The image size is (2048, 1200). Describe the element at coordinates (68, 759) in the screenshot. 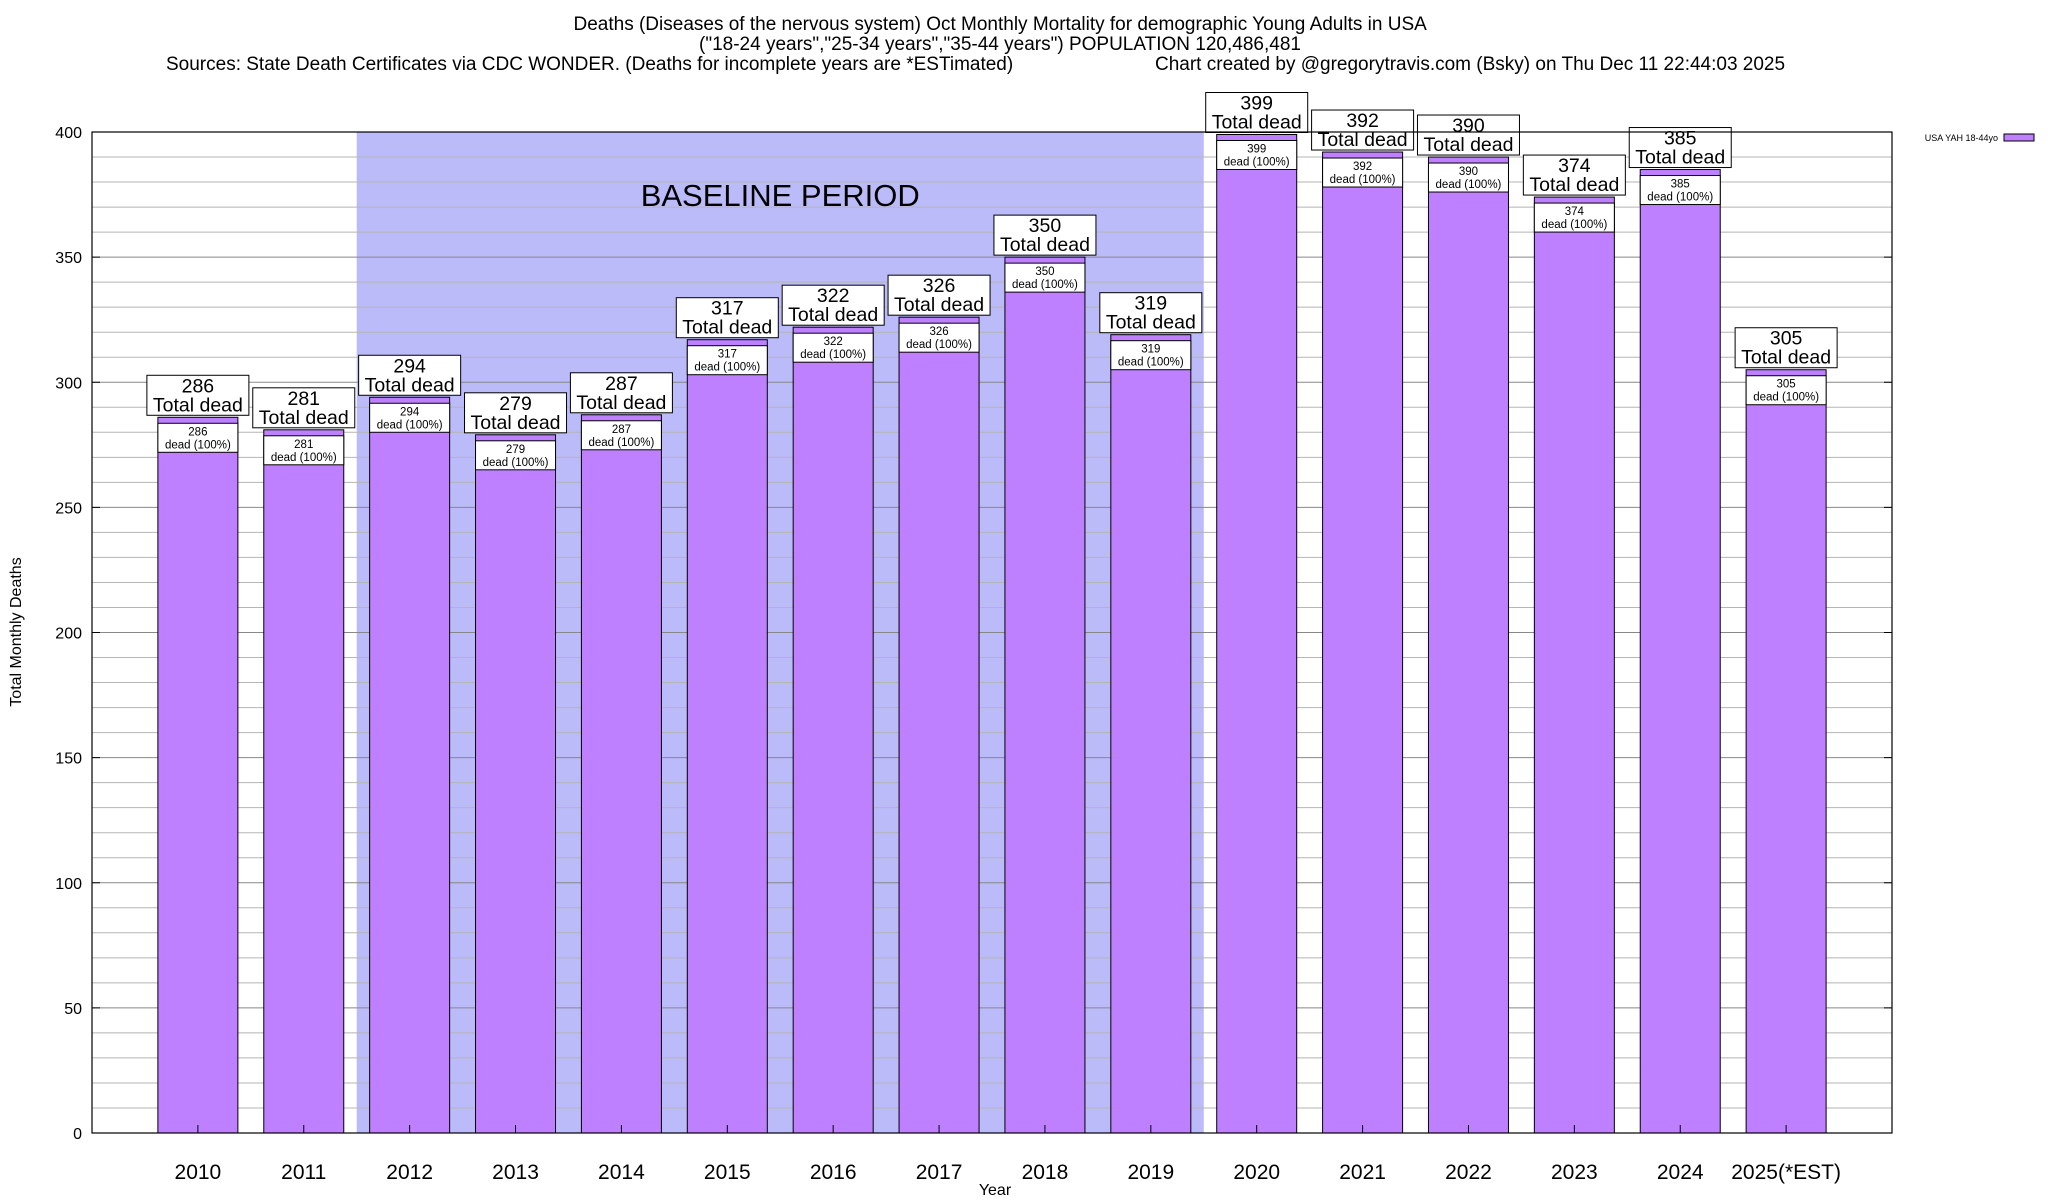

I see `y-tick-label: 150` at that location.